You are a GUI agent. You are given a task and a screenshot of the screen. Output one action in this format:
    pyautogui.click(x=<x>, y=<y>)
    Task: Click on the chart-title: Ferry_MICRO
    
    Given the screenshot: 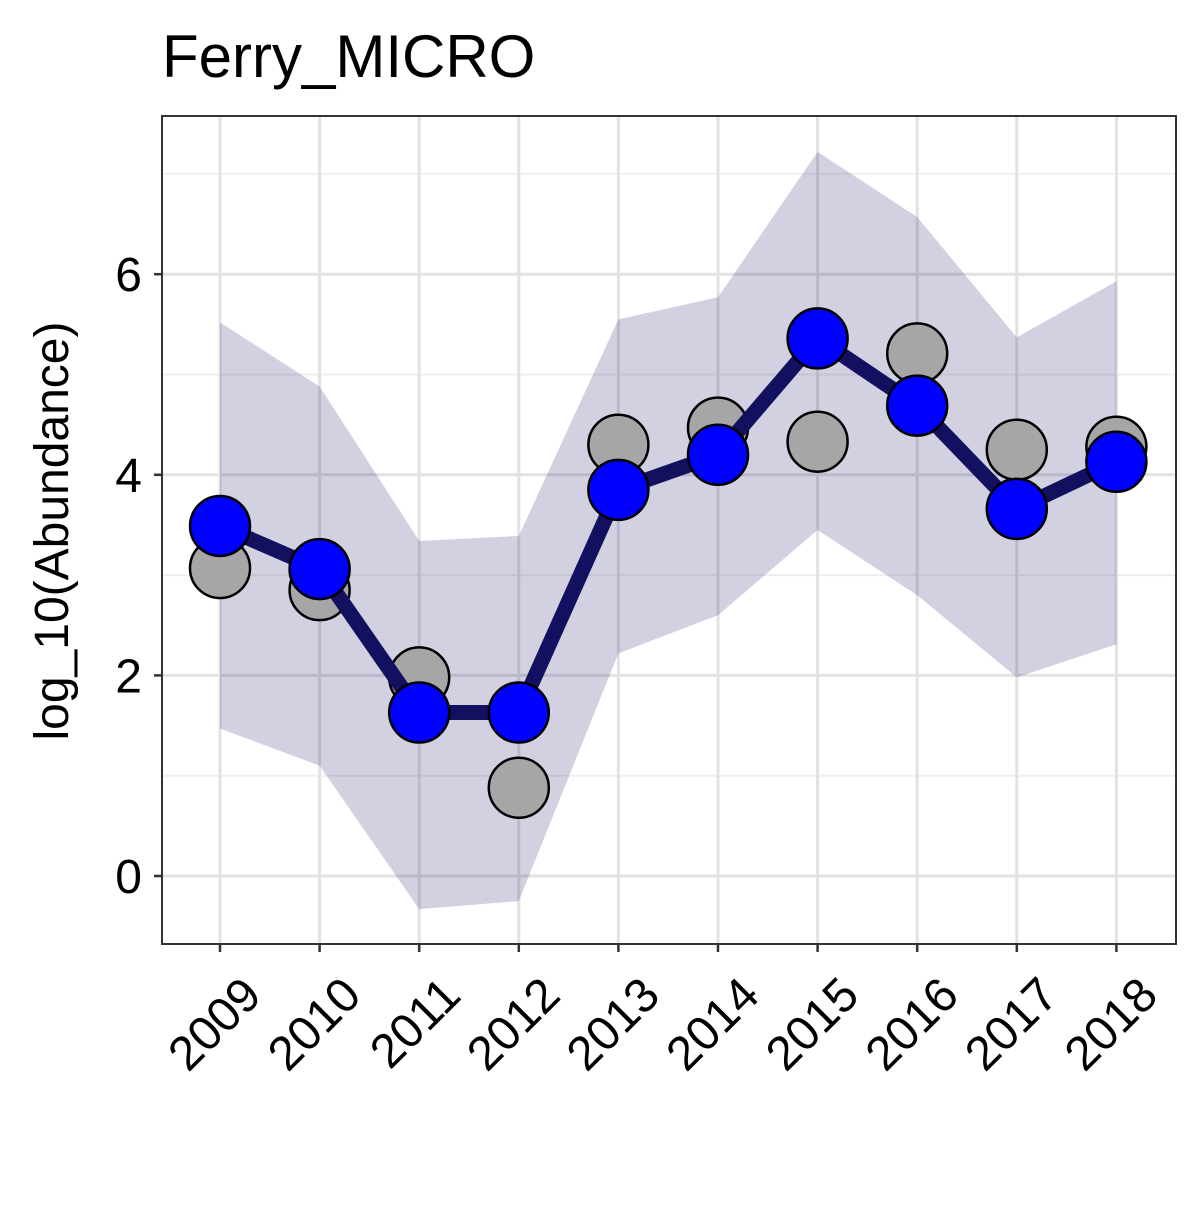 What is the action you would take?
    pyautogui.click(x=348, y=56)
    